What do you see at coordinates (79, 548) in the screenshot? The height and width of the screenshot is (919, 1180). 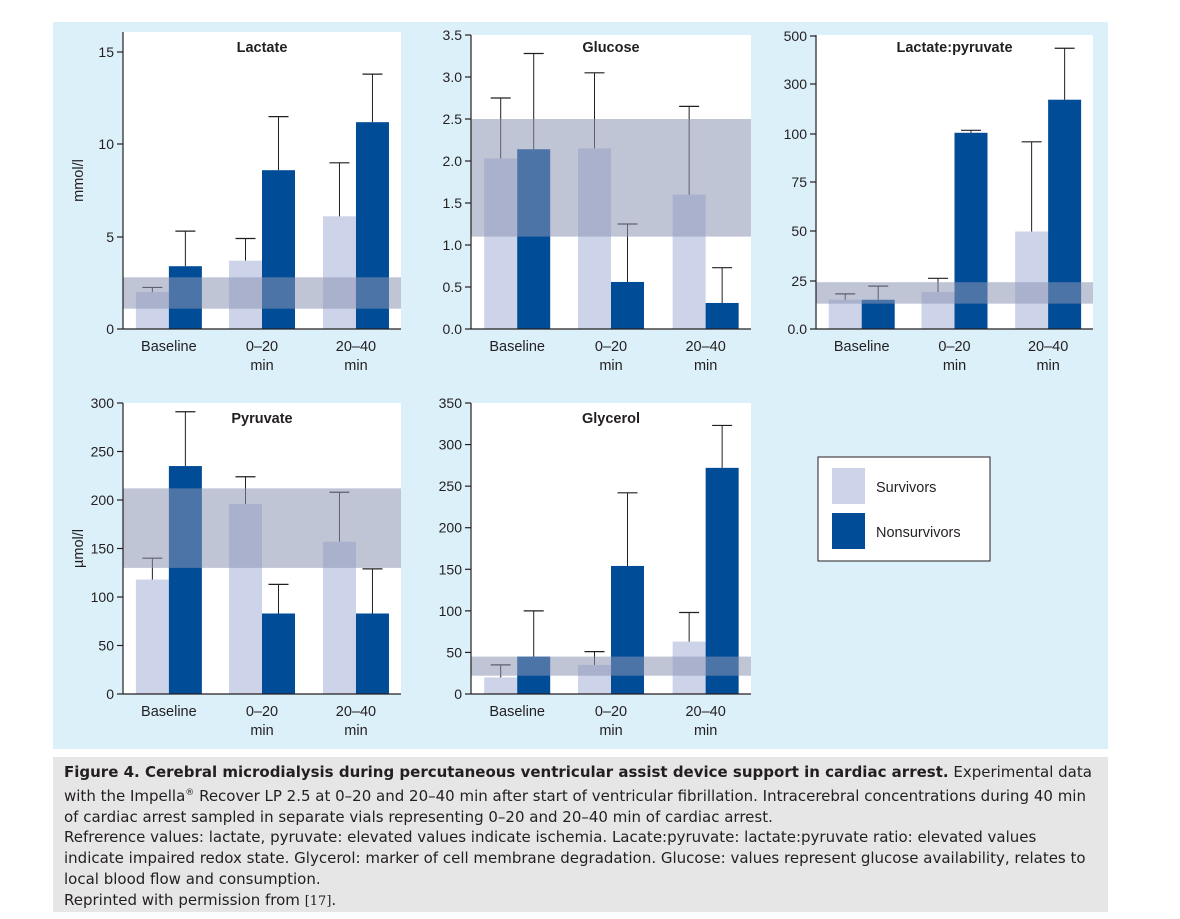 I see `y-axis-label: µmol/l` at bounding box center [79, 548].